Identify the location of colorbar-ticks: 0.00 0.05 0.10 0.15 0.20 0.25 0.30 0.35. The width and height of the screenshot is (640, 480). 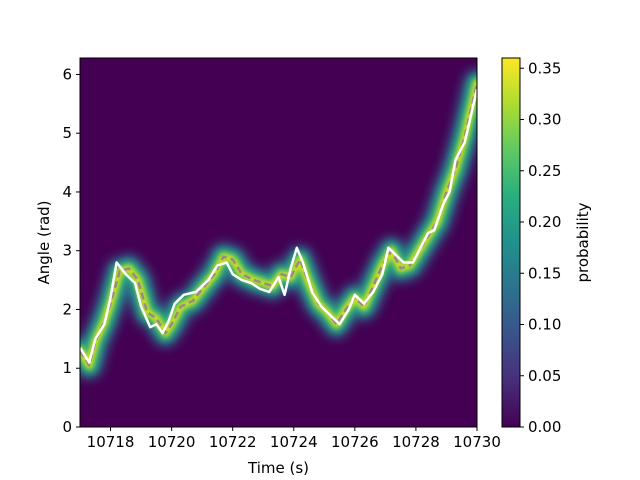
(540, 247).